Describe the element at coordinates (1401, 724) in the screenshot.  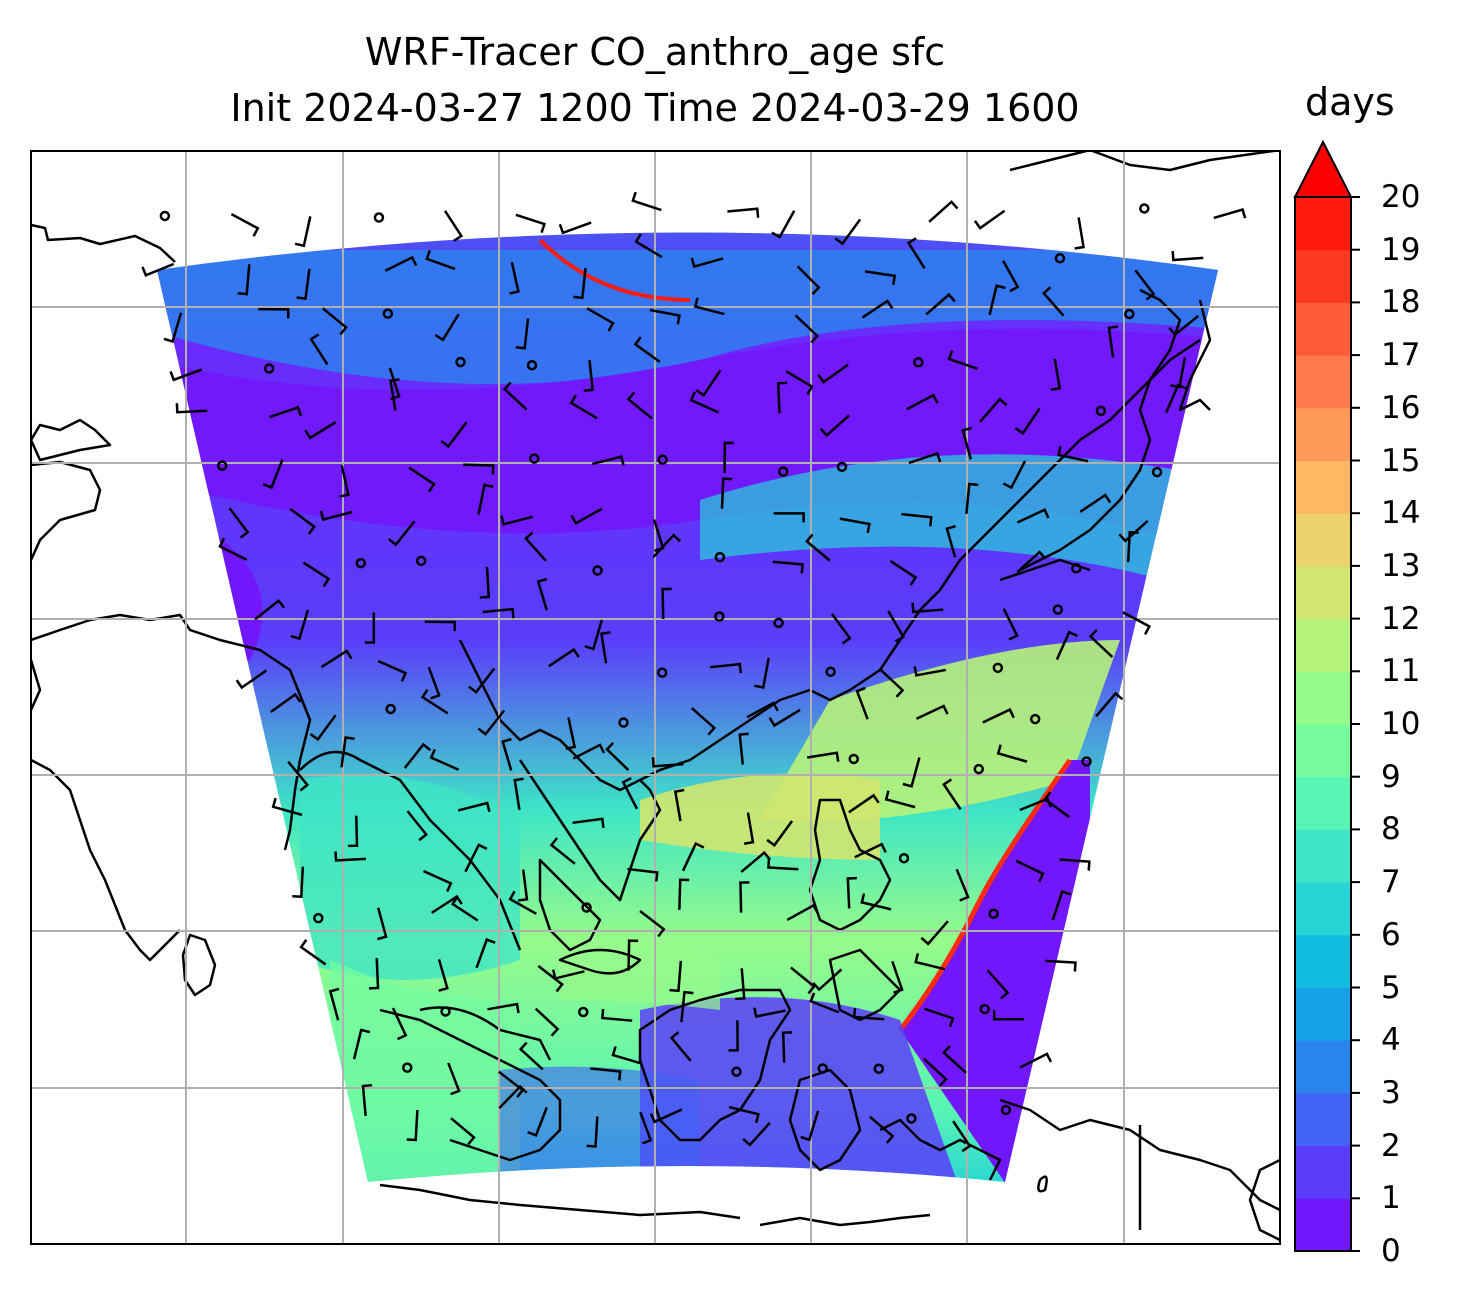
I see `colorbar-tick-label: 10` at that location.